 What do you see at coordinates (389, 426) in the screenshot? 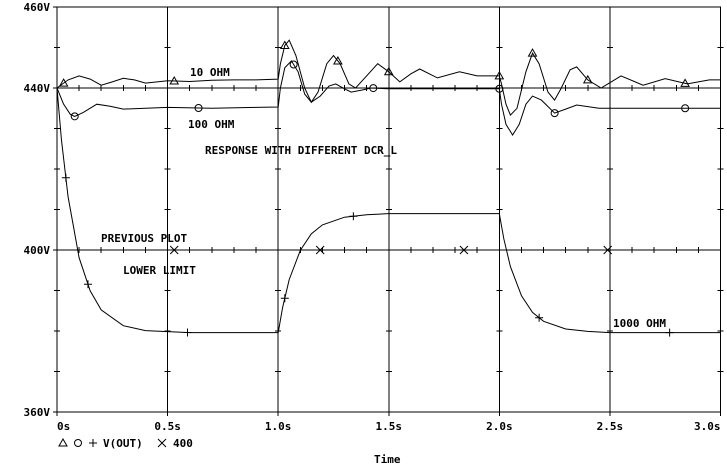
I see `x-tick-label: 1.5s` at bounding box center [389, 426].